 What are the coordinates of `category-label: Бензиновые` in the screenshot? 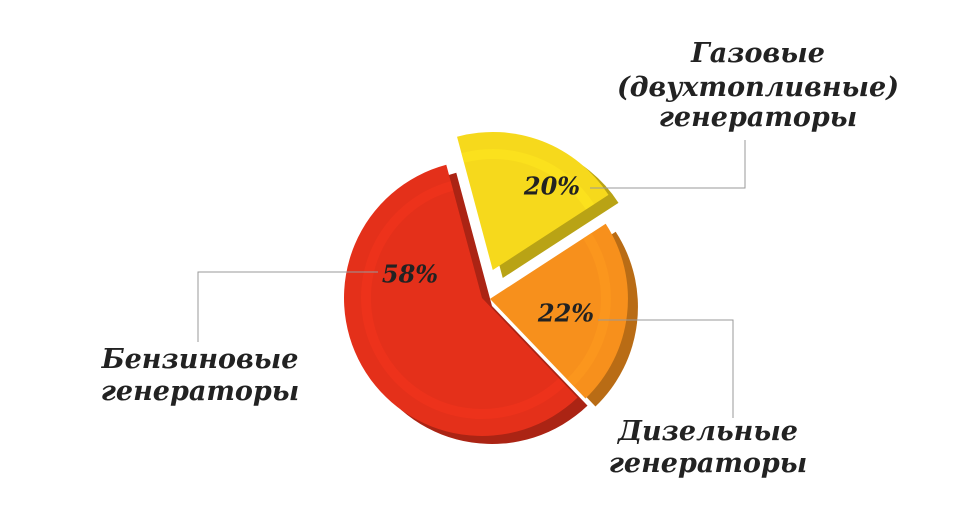 It's located at (200, 359).